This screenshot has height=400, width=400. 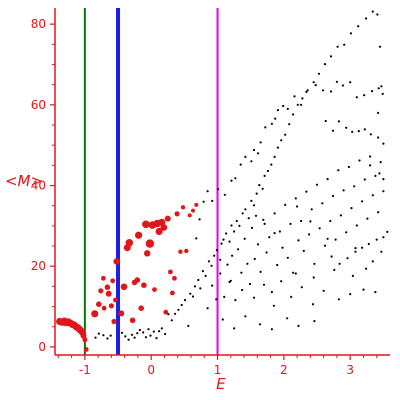 I want to click on y-tick-label: 20, so click(x=38, y=266).